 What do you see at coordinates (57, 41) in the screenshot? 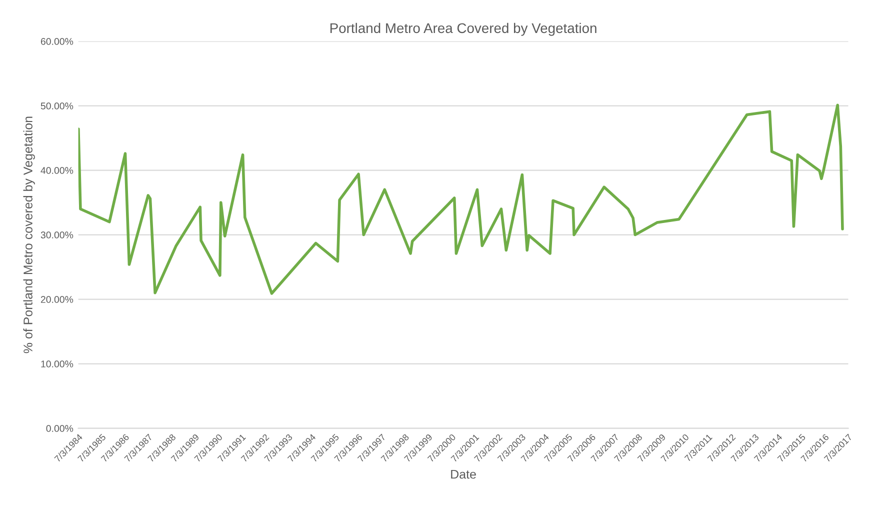
I see `y-tick-label: 60.00%` at bounding box center [57, 41].